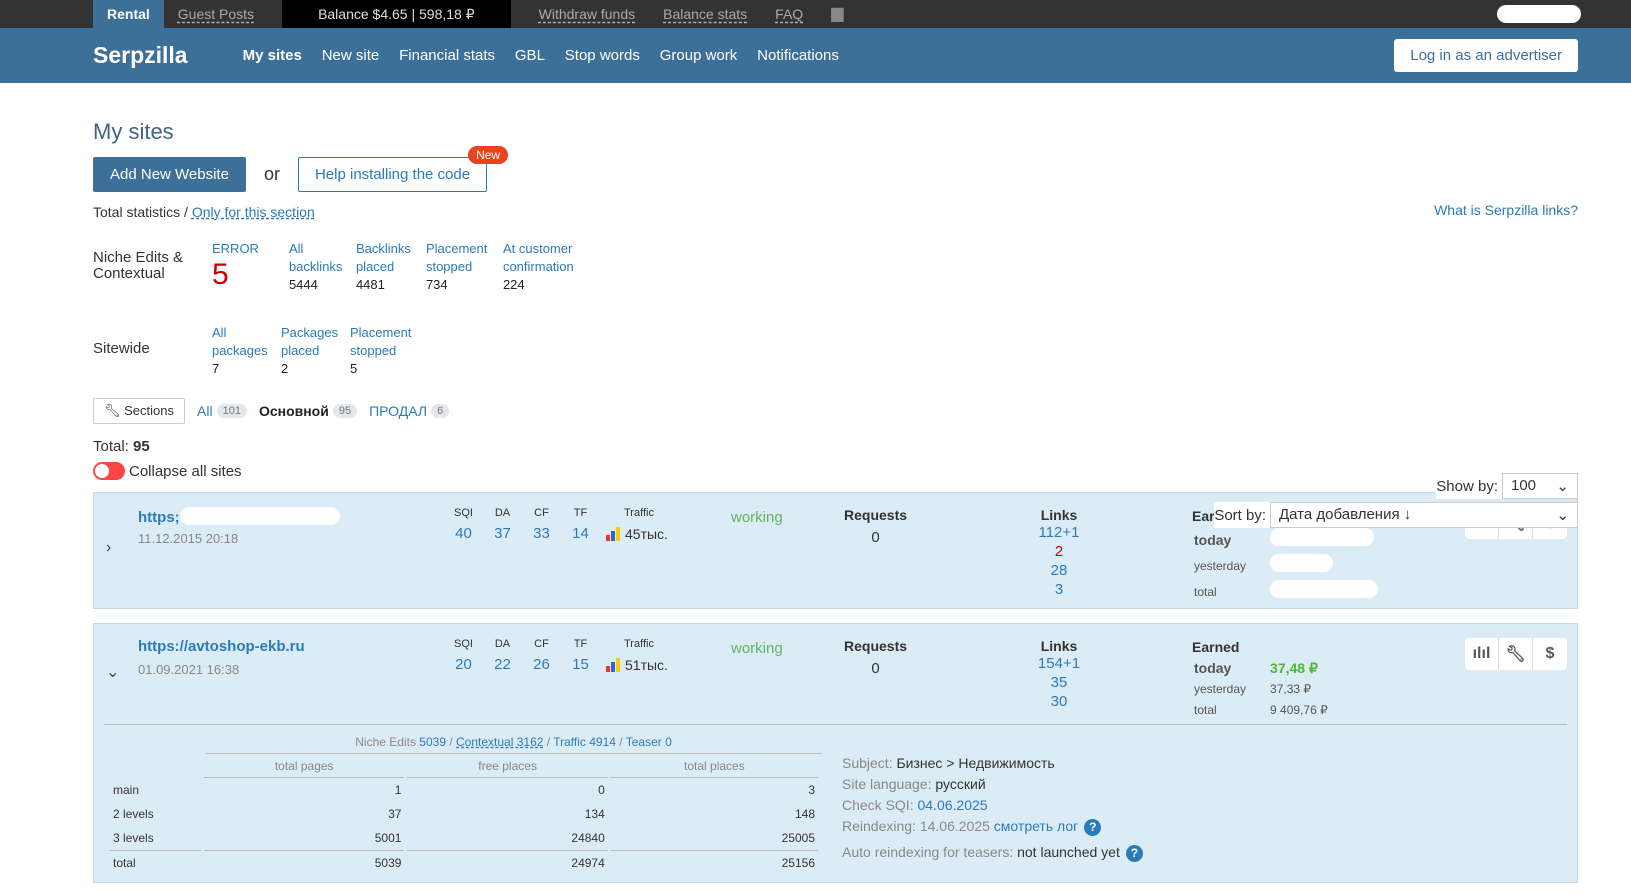 This screenshot has height=894, width=1631. Describe the element at coordinates (239, 516) in the screenshot. I see `site-url: https;` at that location.